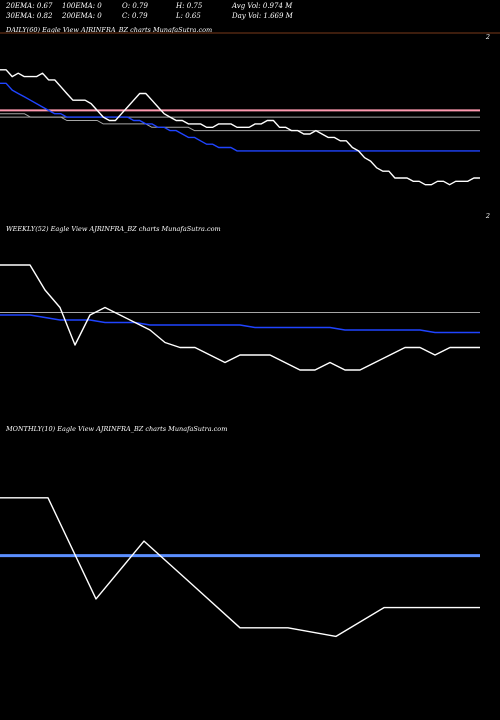  Describe the element at coordinates (487, 37) in the screenshot. I see `daily-right-label: 2` at that location.